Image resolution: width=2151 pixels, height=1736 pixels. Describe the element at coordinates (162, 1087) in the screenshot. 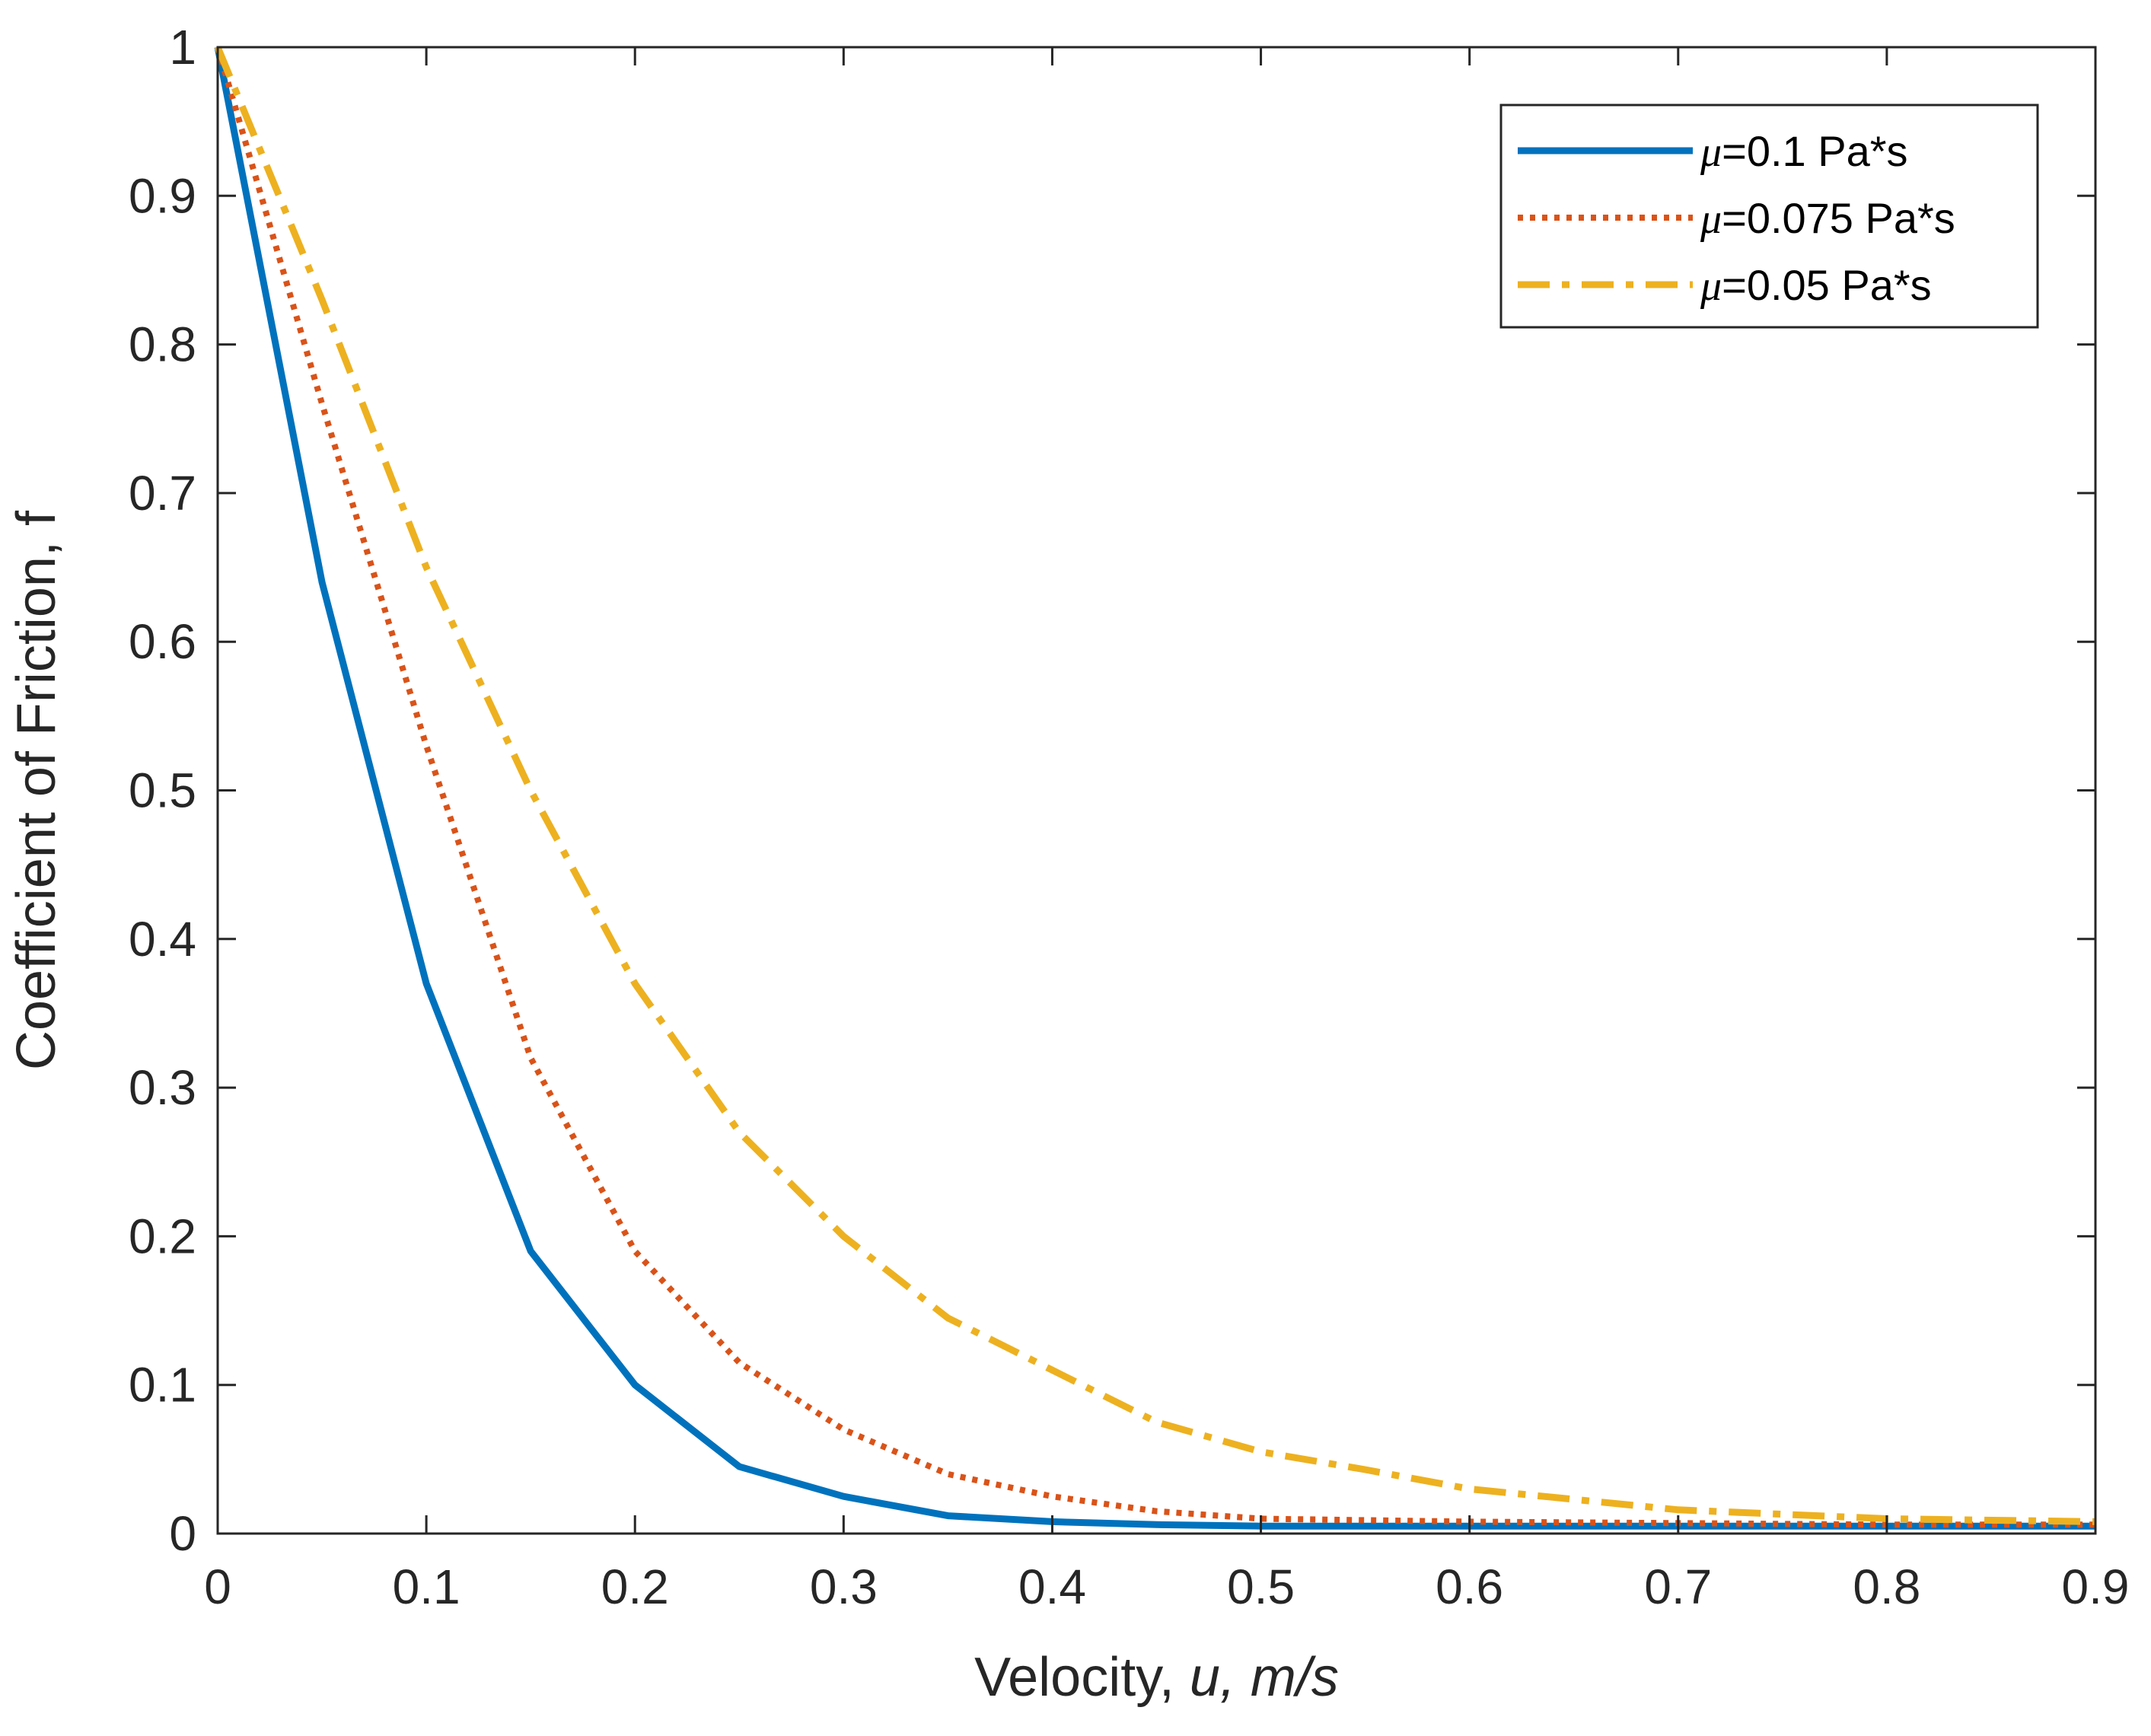

I see `y-tick-label: 0.3` at that location.